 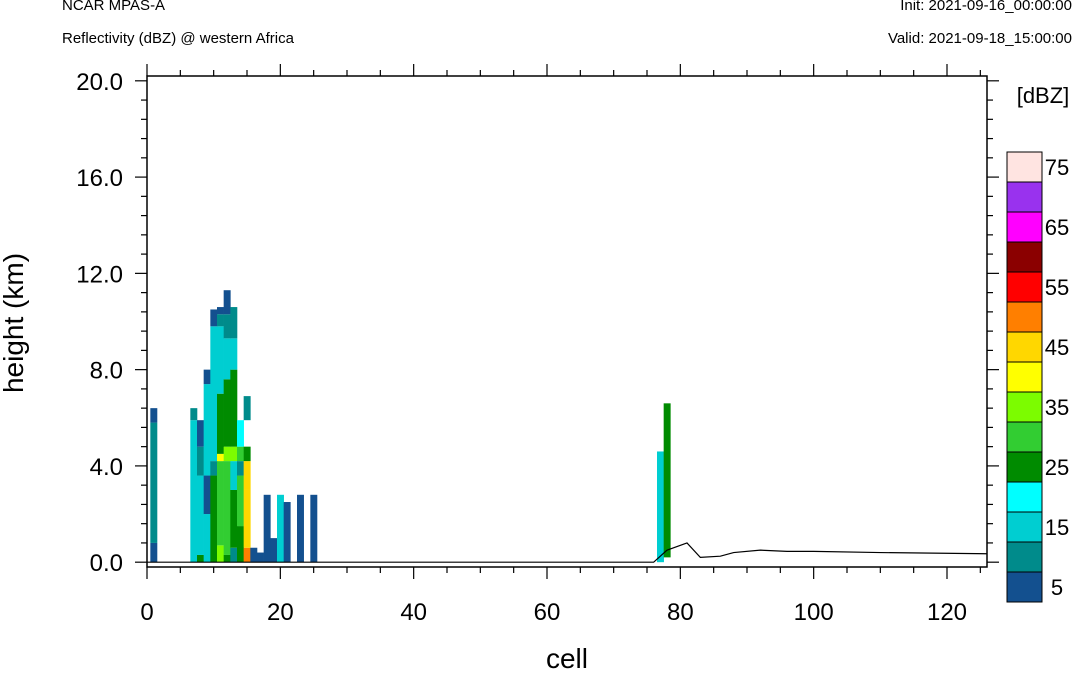 What do you see at coordinates (680, 612) in the screenshot?
I see `x-tick-label: 80` at bounding box center [680, 612].